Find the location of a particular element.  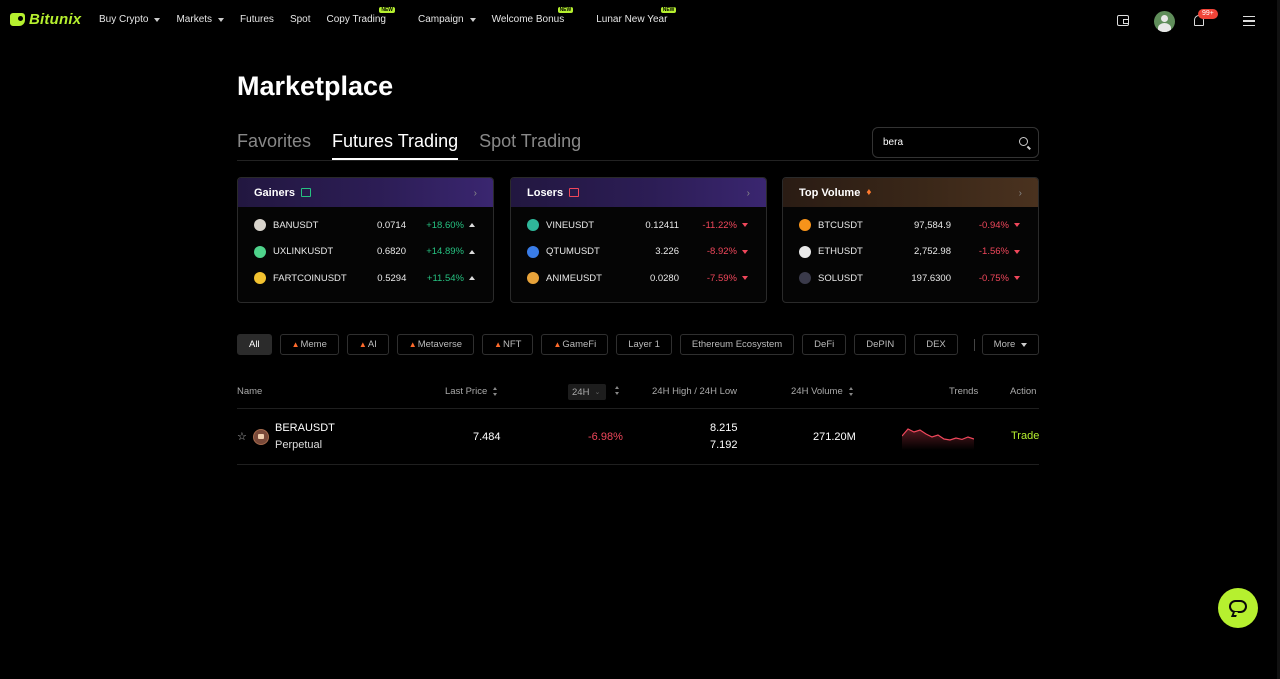

trend-sparkline is located at coordinates (938, 439).